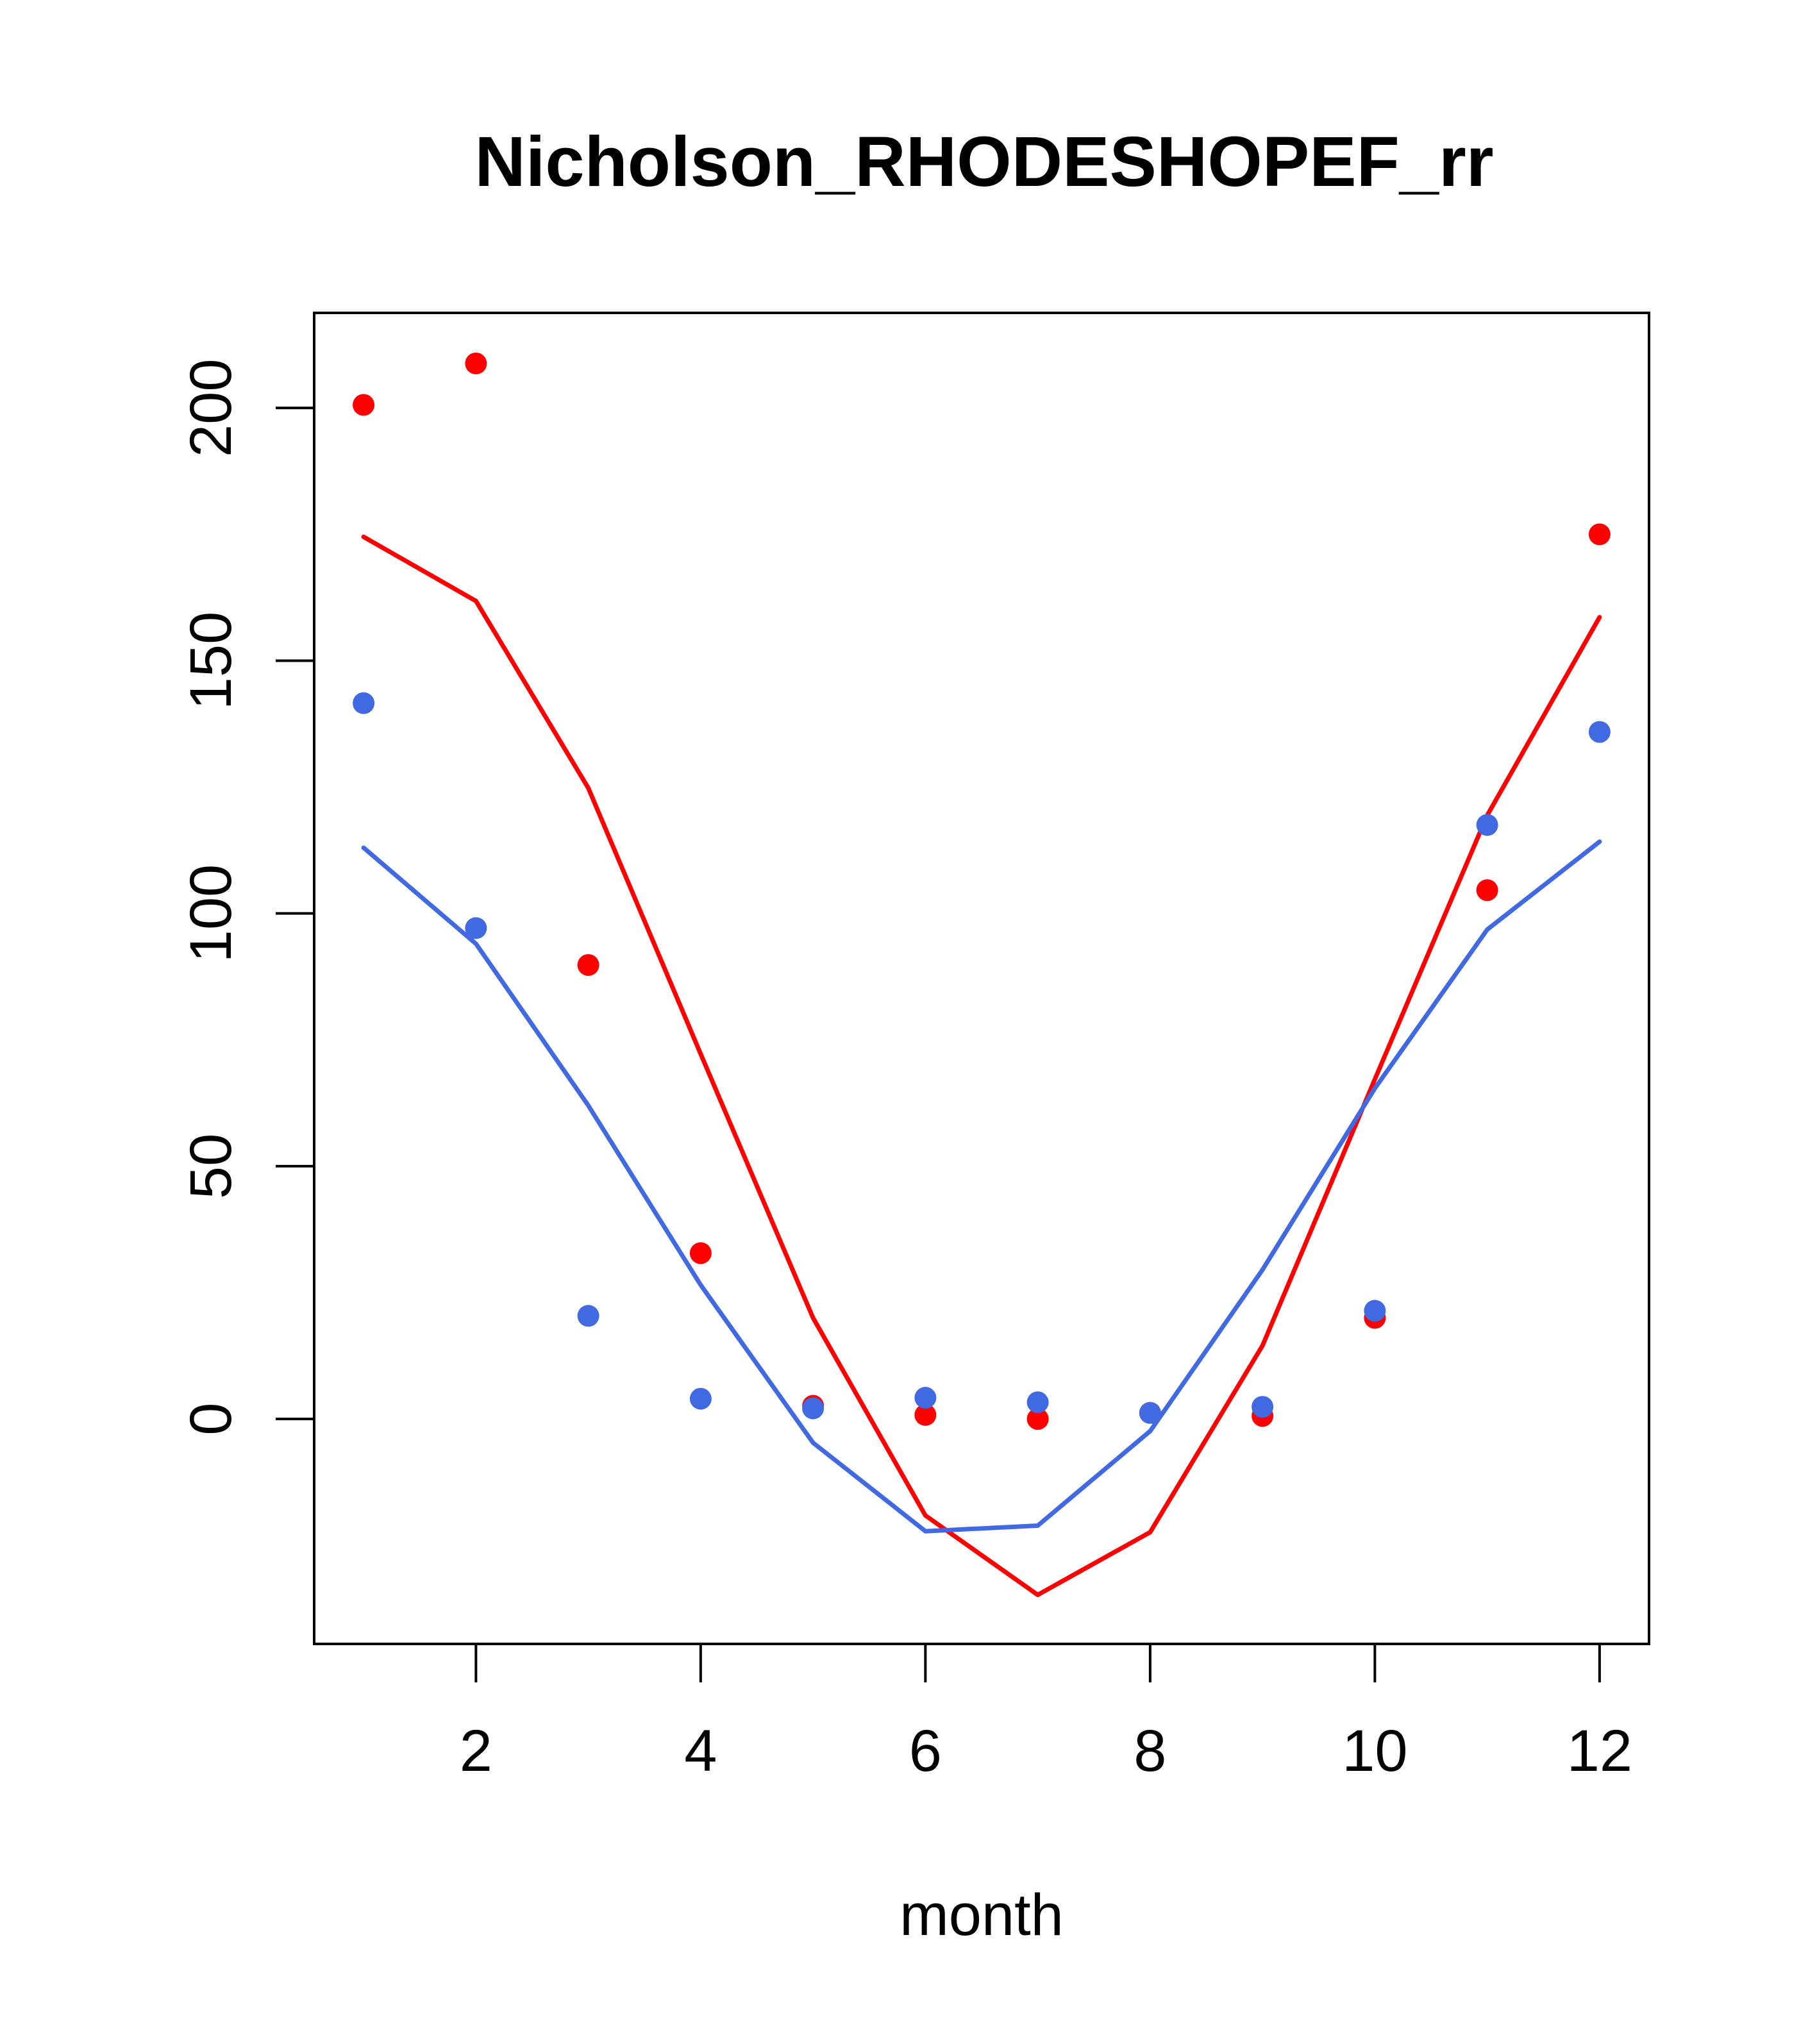  What do you see at coordinates (246, 897) in the screenshot?
I see `y-axis: 0 50 100 150 200` at bounding box center [246, 897].